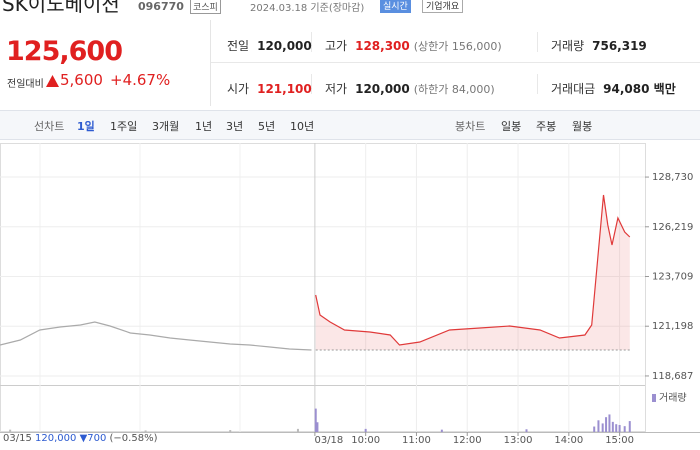 Image resolution: width=700 pixels, height=450 pixels. Describe the element at coordinates (454, 89) in the screenshot. I see `stat-extra: (하한가 84,000)` at that location.